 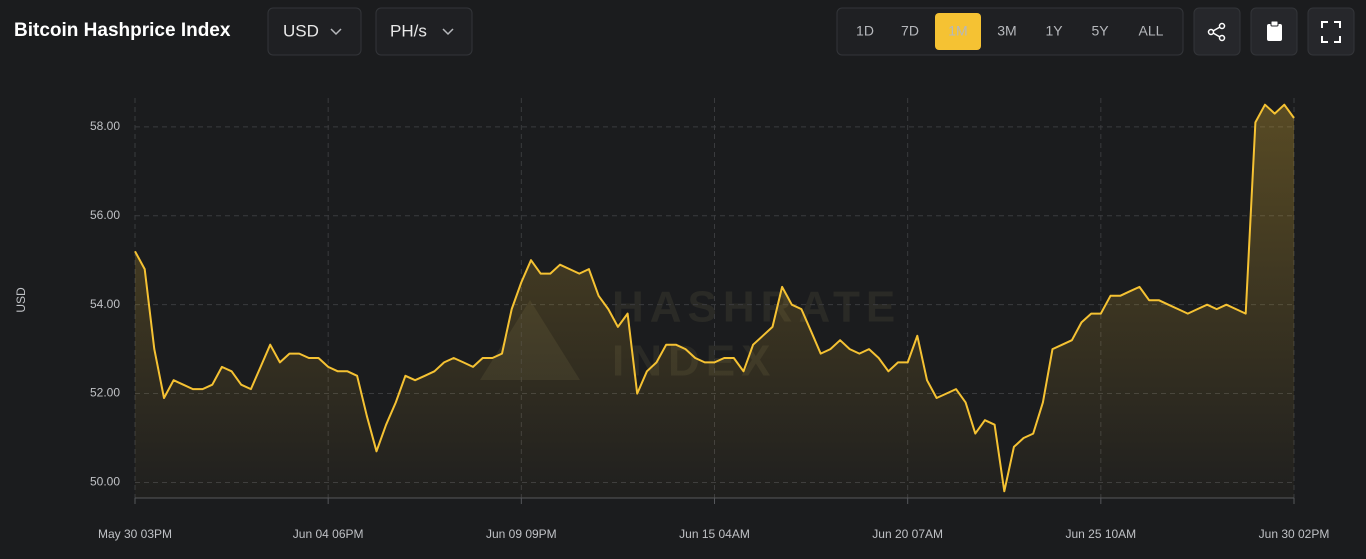 What do you see at coordinates (328, 534) in the screenshot?
I see `x-tick-label: Jun 04 06PM` at bounding box center [328, 534].